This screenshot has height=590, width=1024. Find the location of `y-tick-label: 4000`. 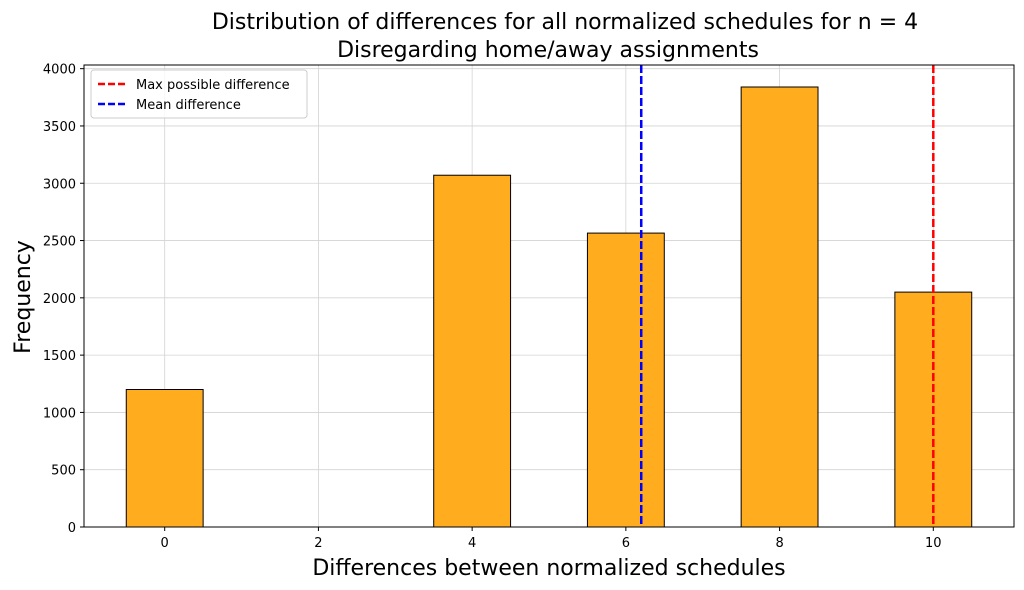

y-tick-label: 4000 is located at coordinates (59, 70).